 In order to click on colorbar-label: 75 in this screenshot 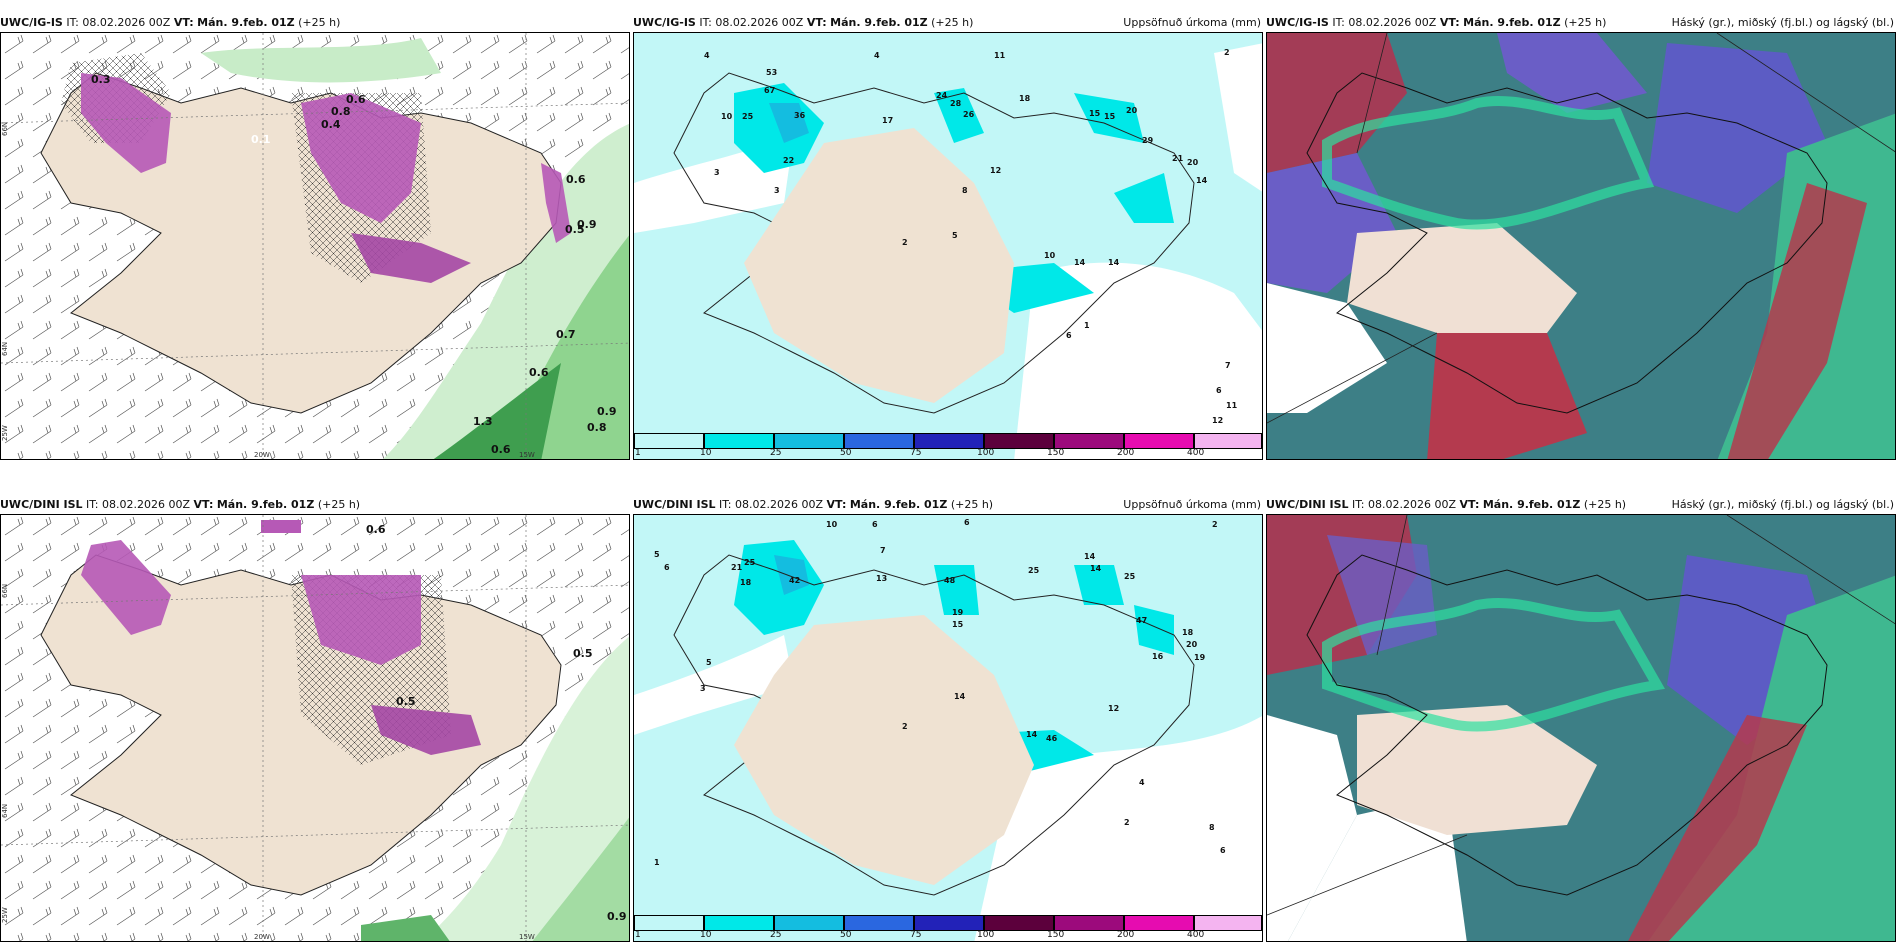, I will do `click(916, 935)`.